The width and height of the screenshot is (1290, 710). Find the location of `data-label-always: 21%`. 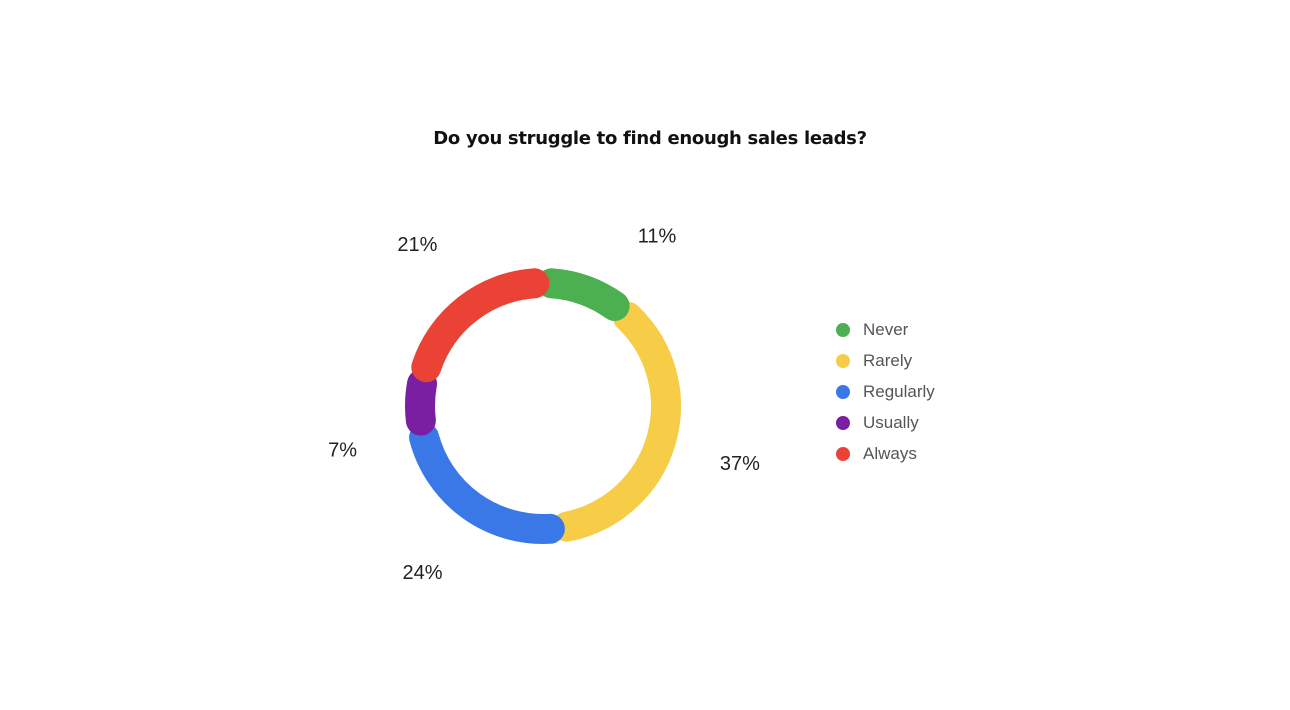

data-label-always: 21% is located at coordinates (417, 245).